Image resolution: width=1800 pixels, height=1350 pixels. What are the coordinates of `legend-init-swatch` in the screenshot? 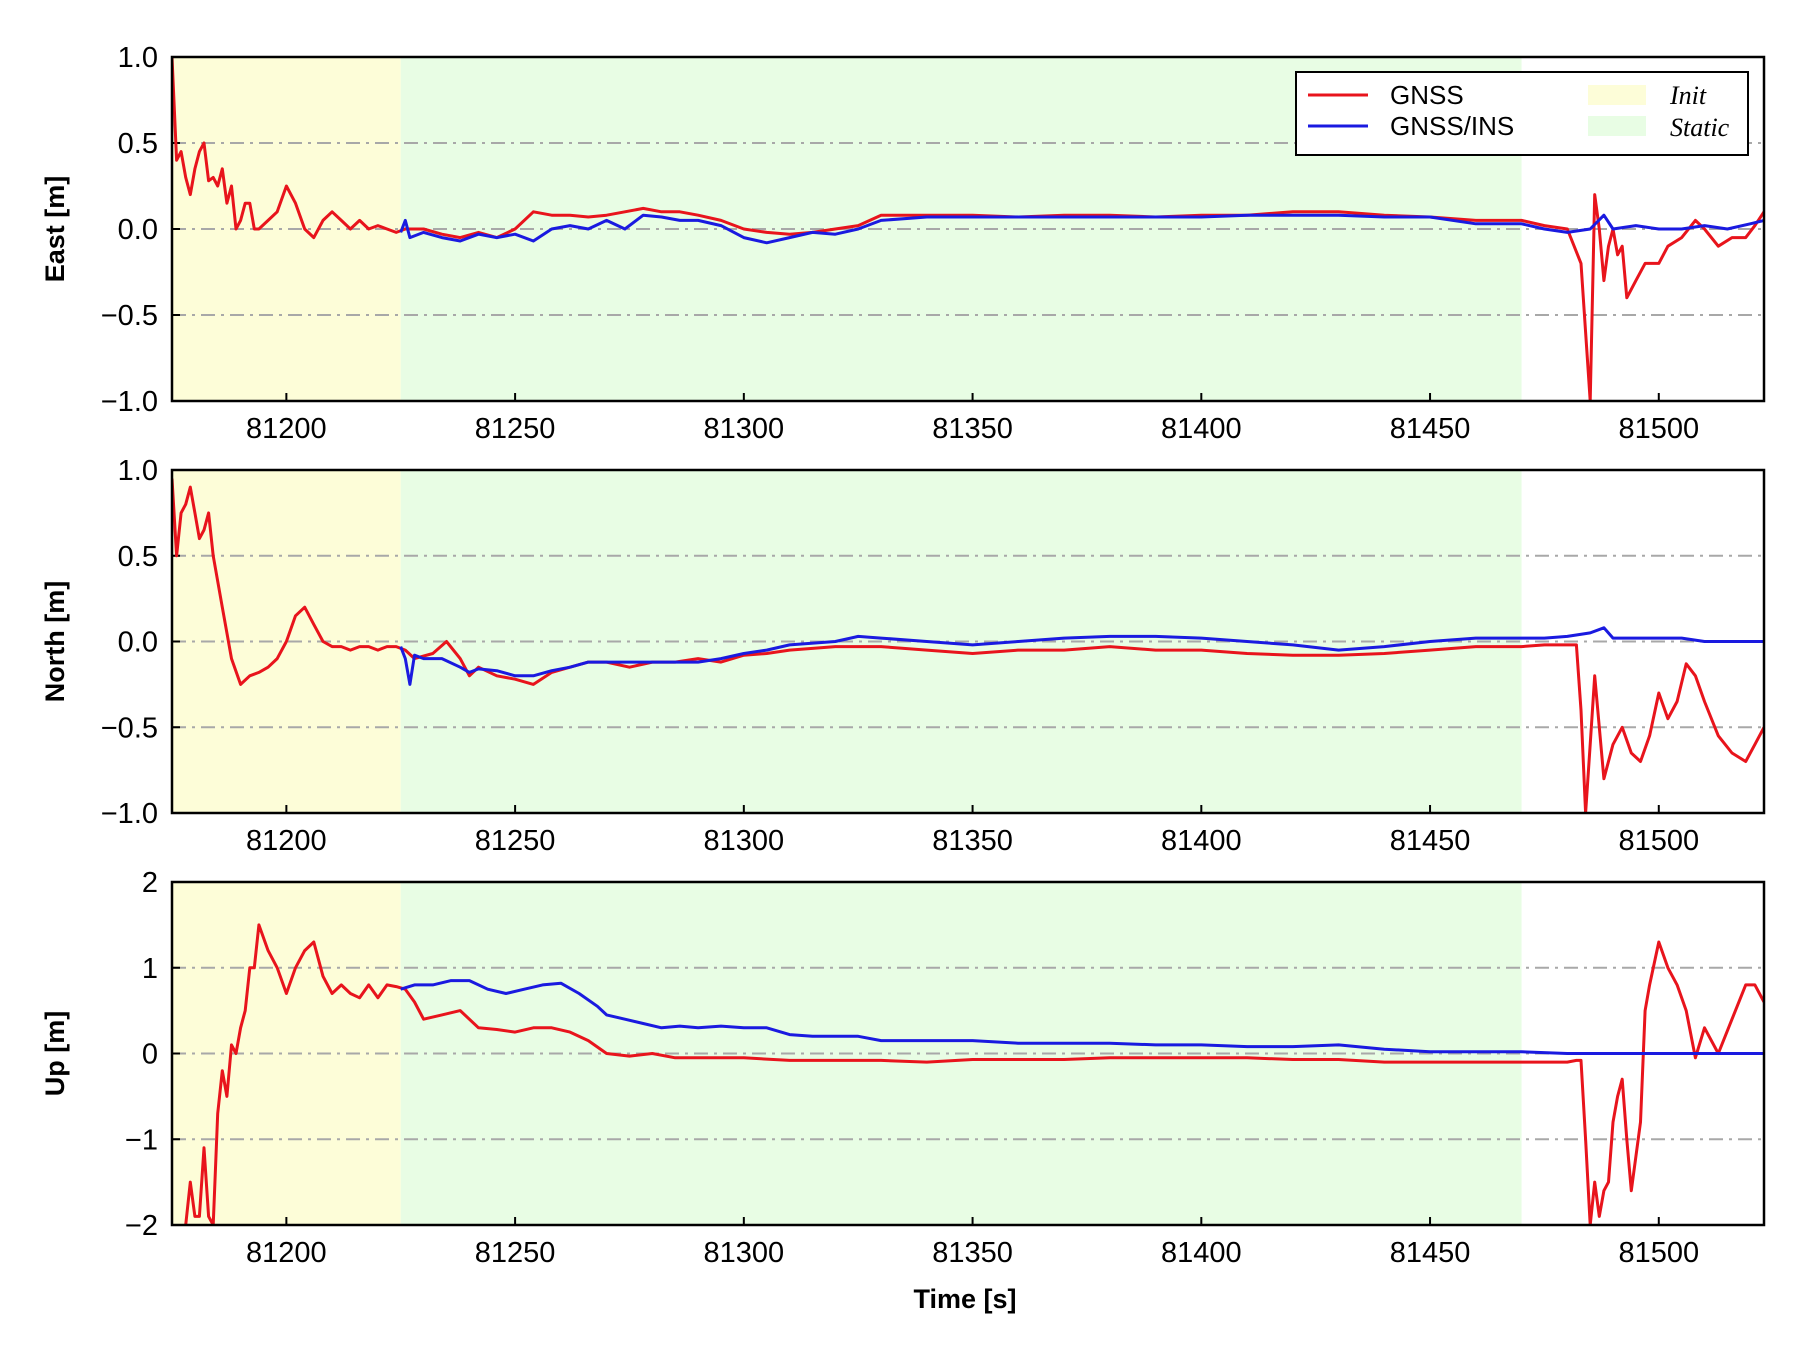 It's located at (1617, 95).